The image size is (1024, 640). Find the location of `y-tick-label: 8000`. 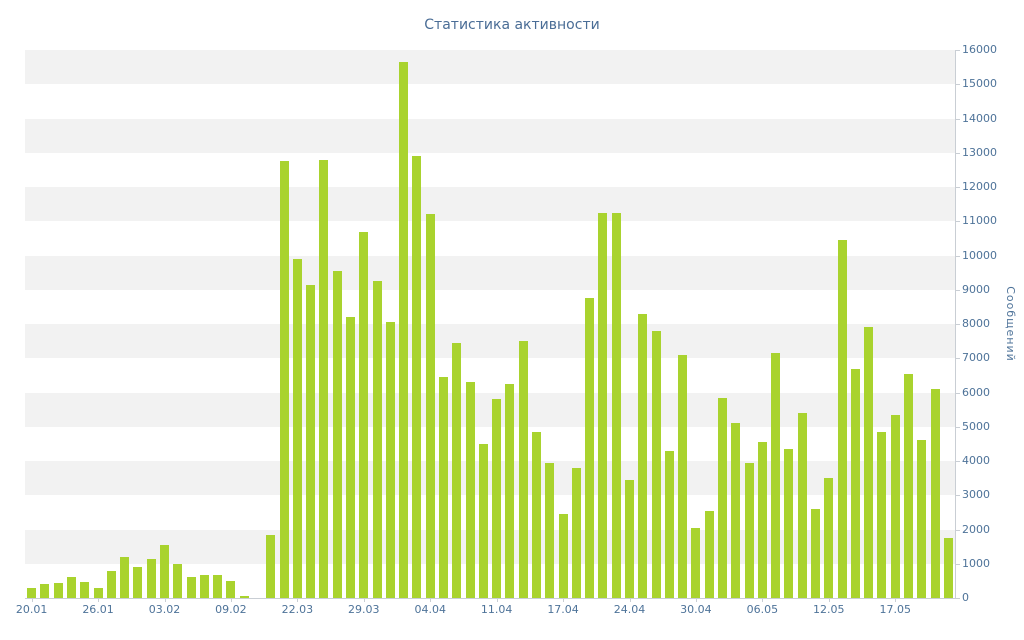

y-tick-label: 8000 is located at coordinates (976, 323).